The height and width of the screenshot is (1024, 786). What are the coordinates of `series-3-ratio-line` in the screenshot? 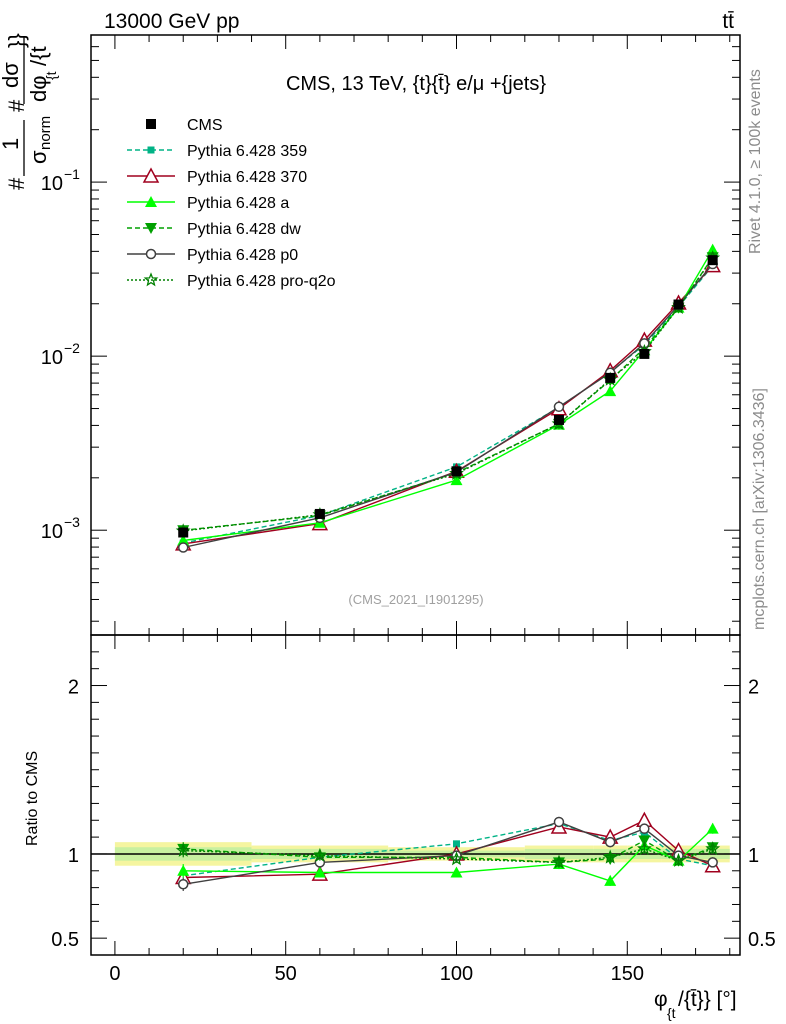 It's located at (448, 851).